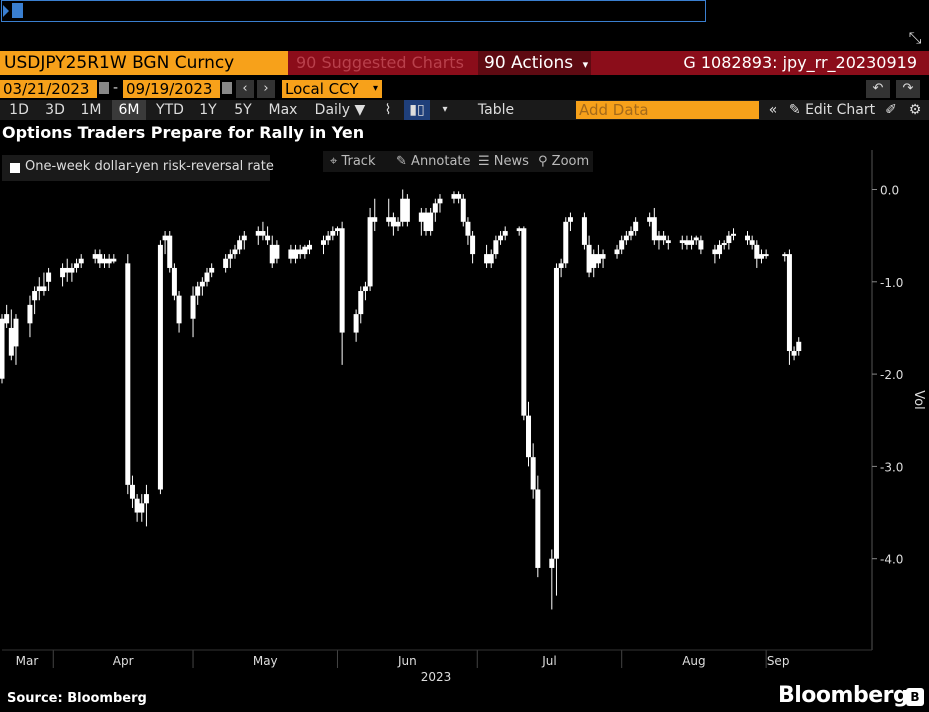  What do you see at coordinates (843, 695) in the screenshot?
I see `bloomberg-logo: Bloomberg` at bounding box center [843, 695].